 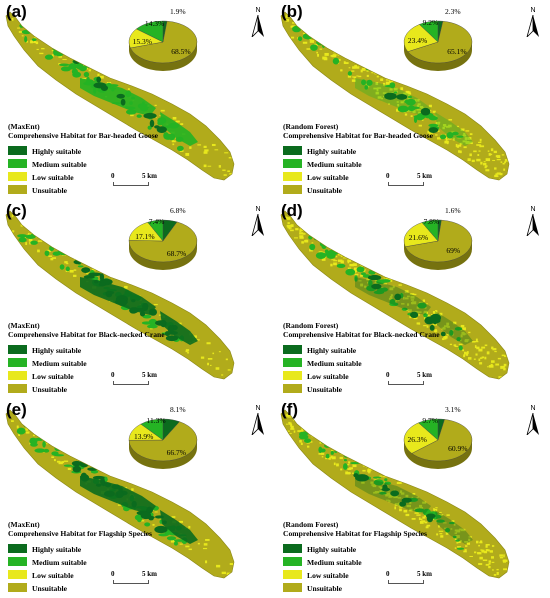 I want to click on pie-label-unsuitable: 68.5%, so click(x=181, y=52).